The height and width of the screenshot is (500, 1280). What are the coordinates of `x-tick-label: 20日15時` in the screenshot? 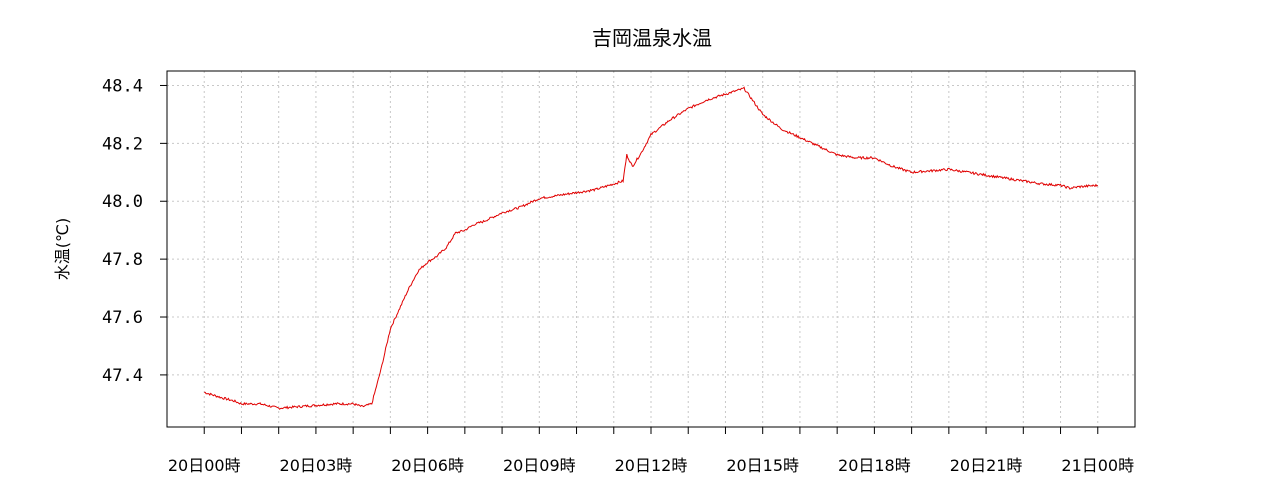 It's located at (762, 465).